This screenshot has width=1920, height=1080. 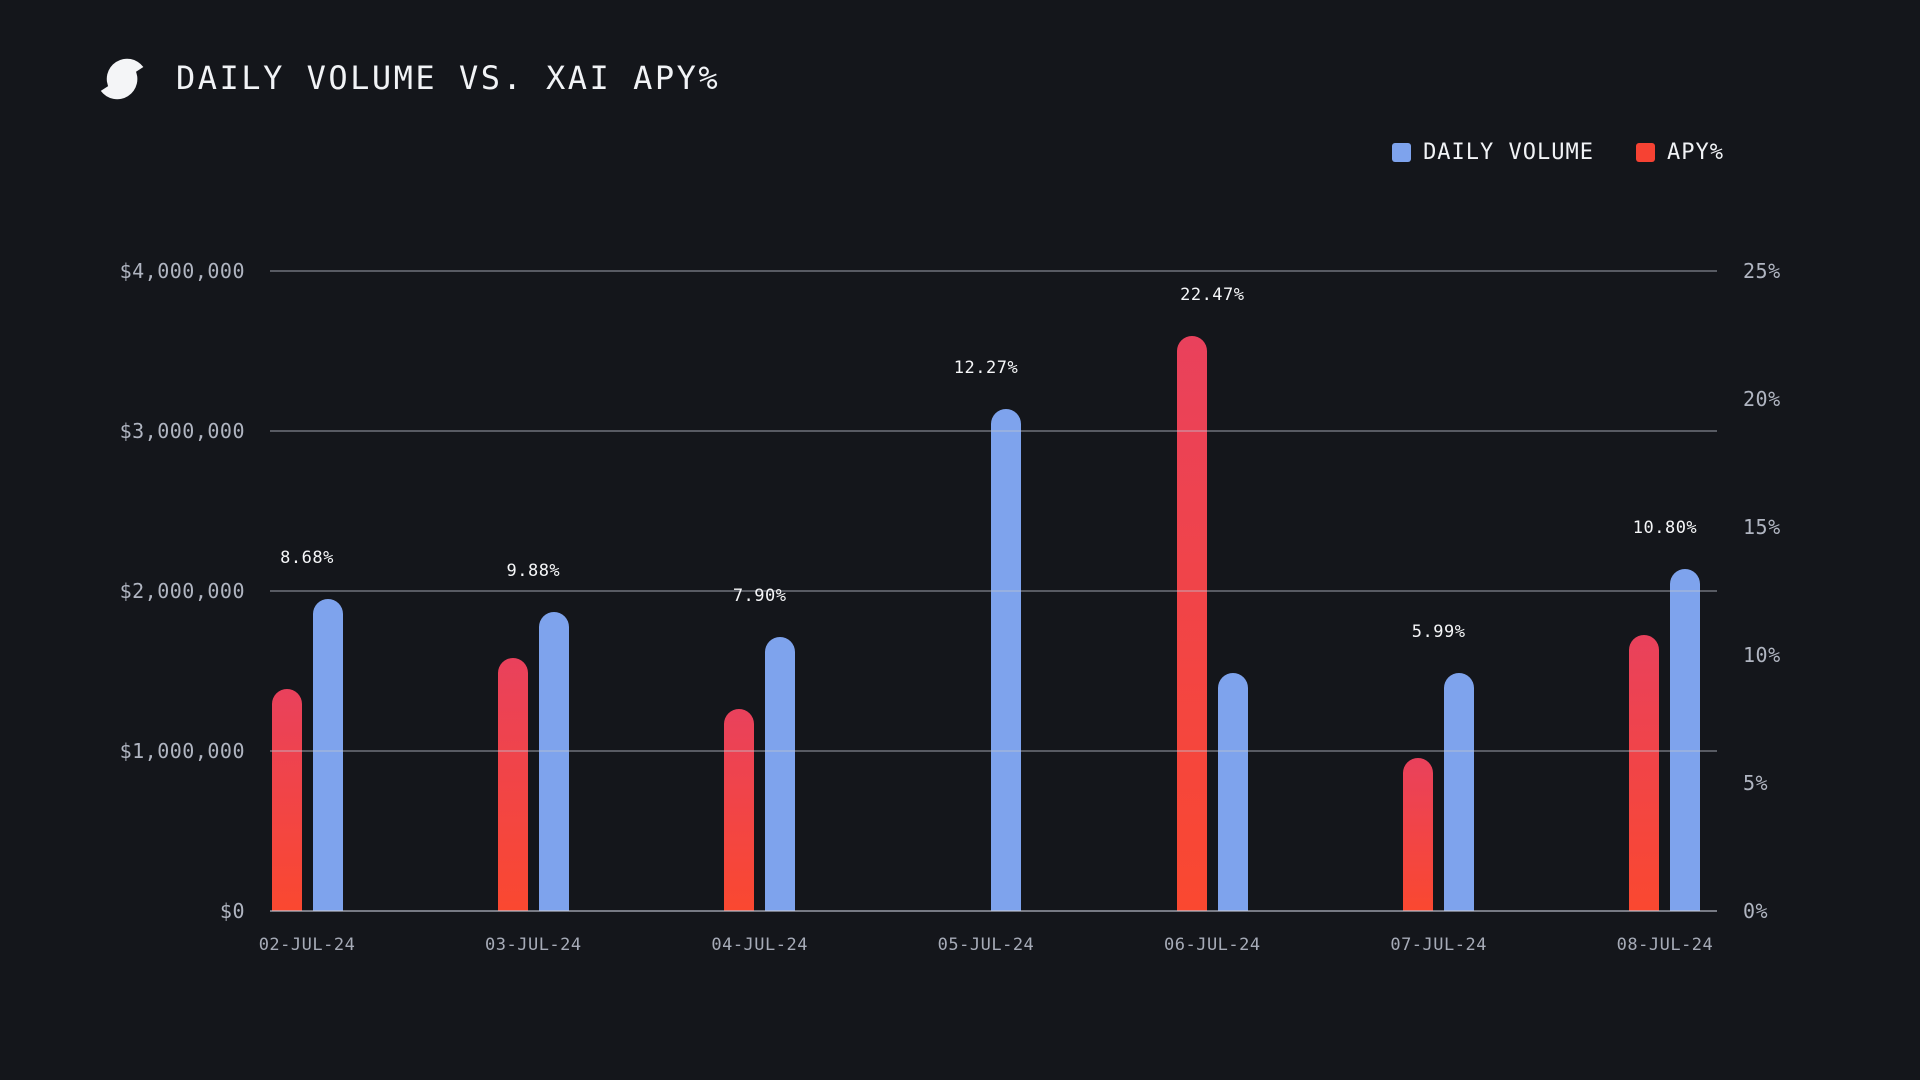 I want to click on chart-title: DAILY VOLUME VS. XAI APY%, so click(x=448, y=78).